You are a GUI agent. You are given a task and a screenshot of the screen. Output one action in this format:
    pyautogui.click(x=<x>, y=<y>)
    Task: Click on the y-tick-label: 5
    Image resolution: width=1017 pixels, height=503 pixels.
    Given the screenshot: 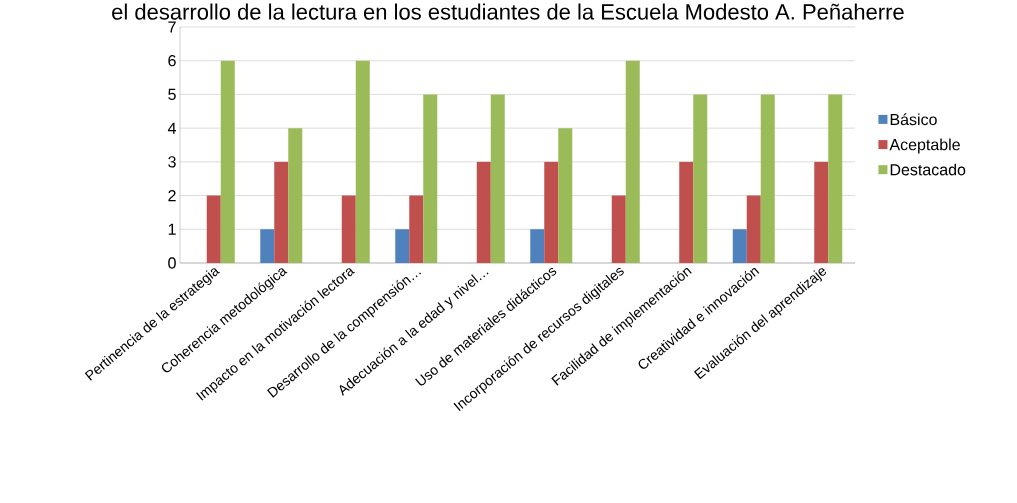 What is the action you would take?
    pyautogui.click(x=172, y=94)
    